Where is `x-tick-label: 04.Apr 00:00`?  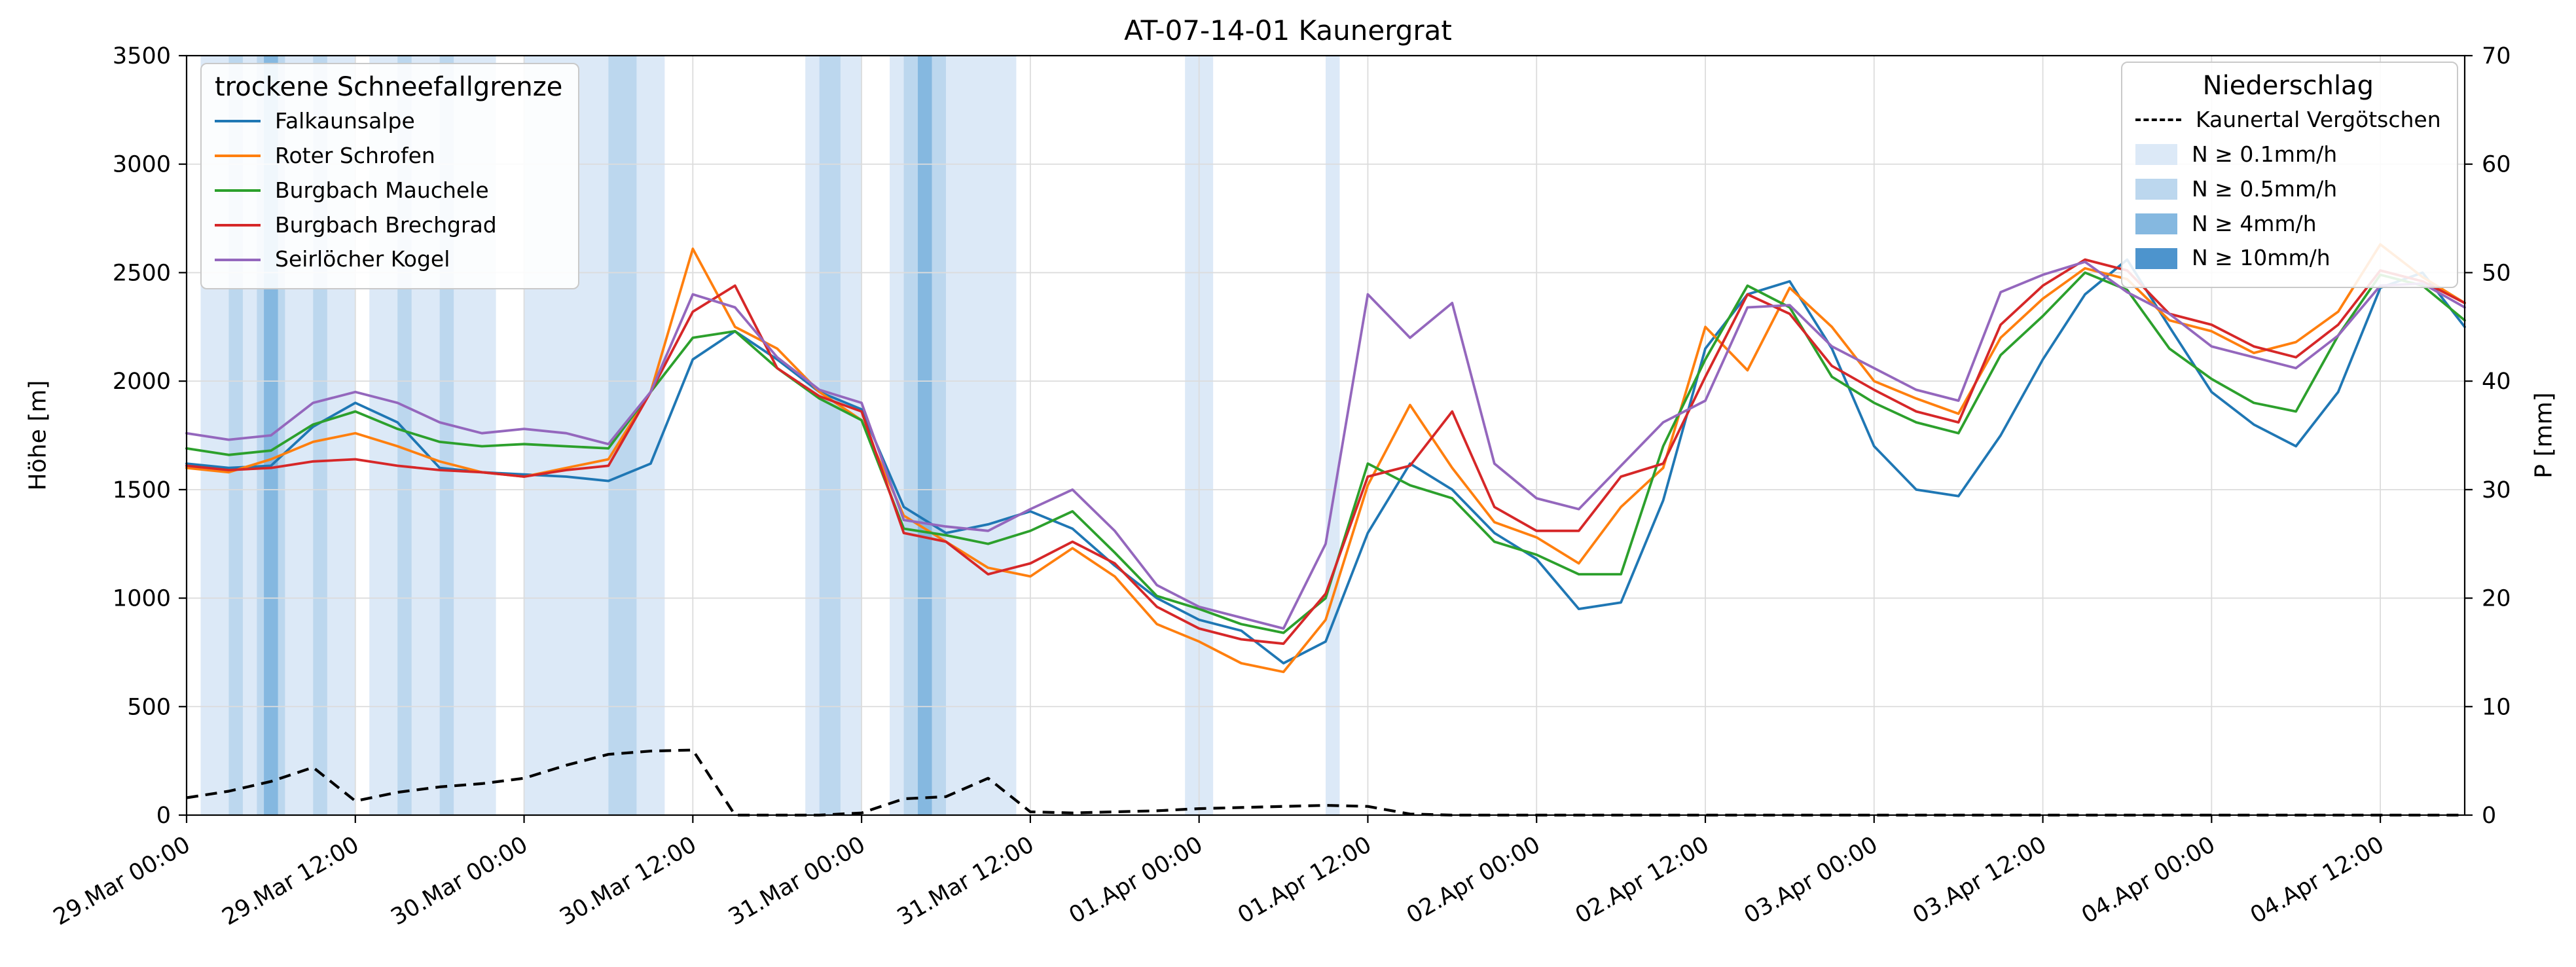 x-tick-label: 04.Apr 00:00 is located at coordinates (2148, 880).